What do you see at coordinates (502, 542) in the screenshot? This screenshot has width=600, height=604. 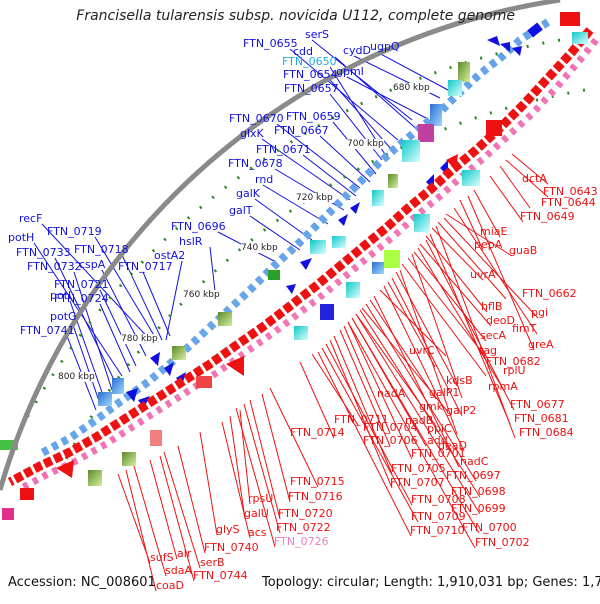 I see `gene-label-reverse: FTN_0702` at bounding box center [502, 542].